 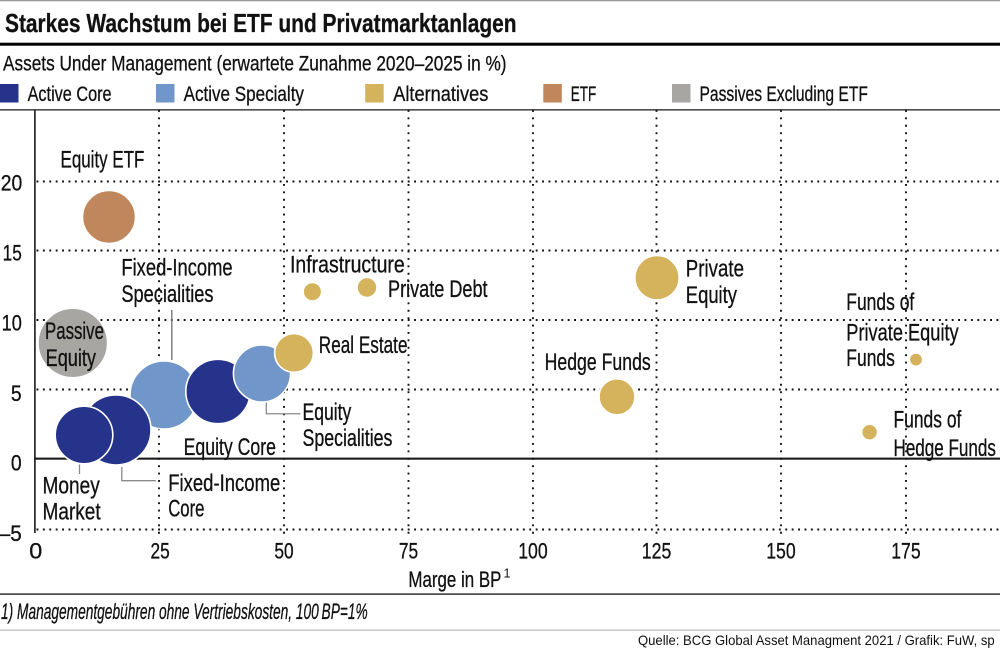 What do you see at coordinates (454, 580) in the screenshot?
I see `svg-text: Marge in BP` at bounding box center [454, 580].